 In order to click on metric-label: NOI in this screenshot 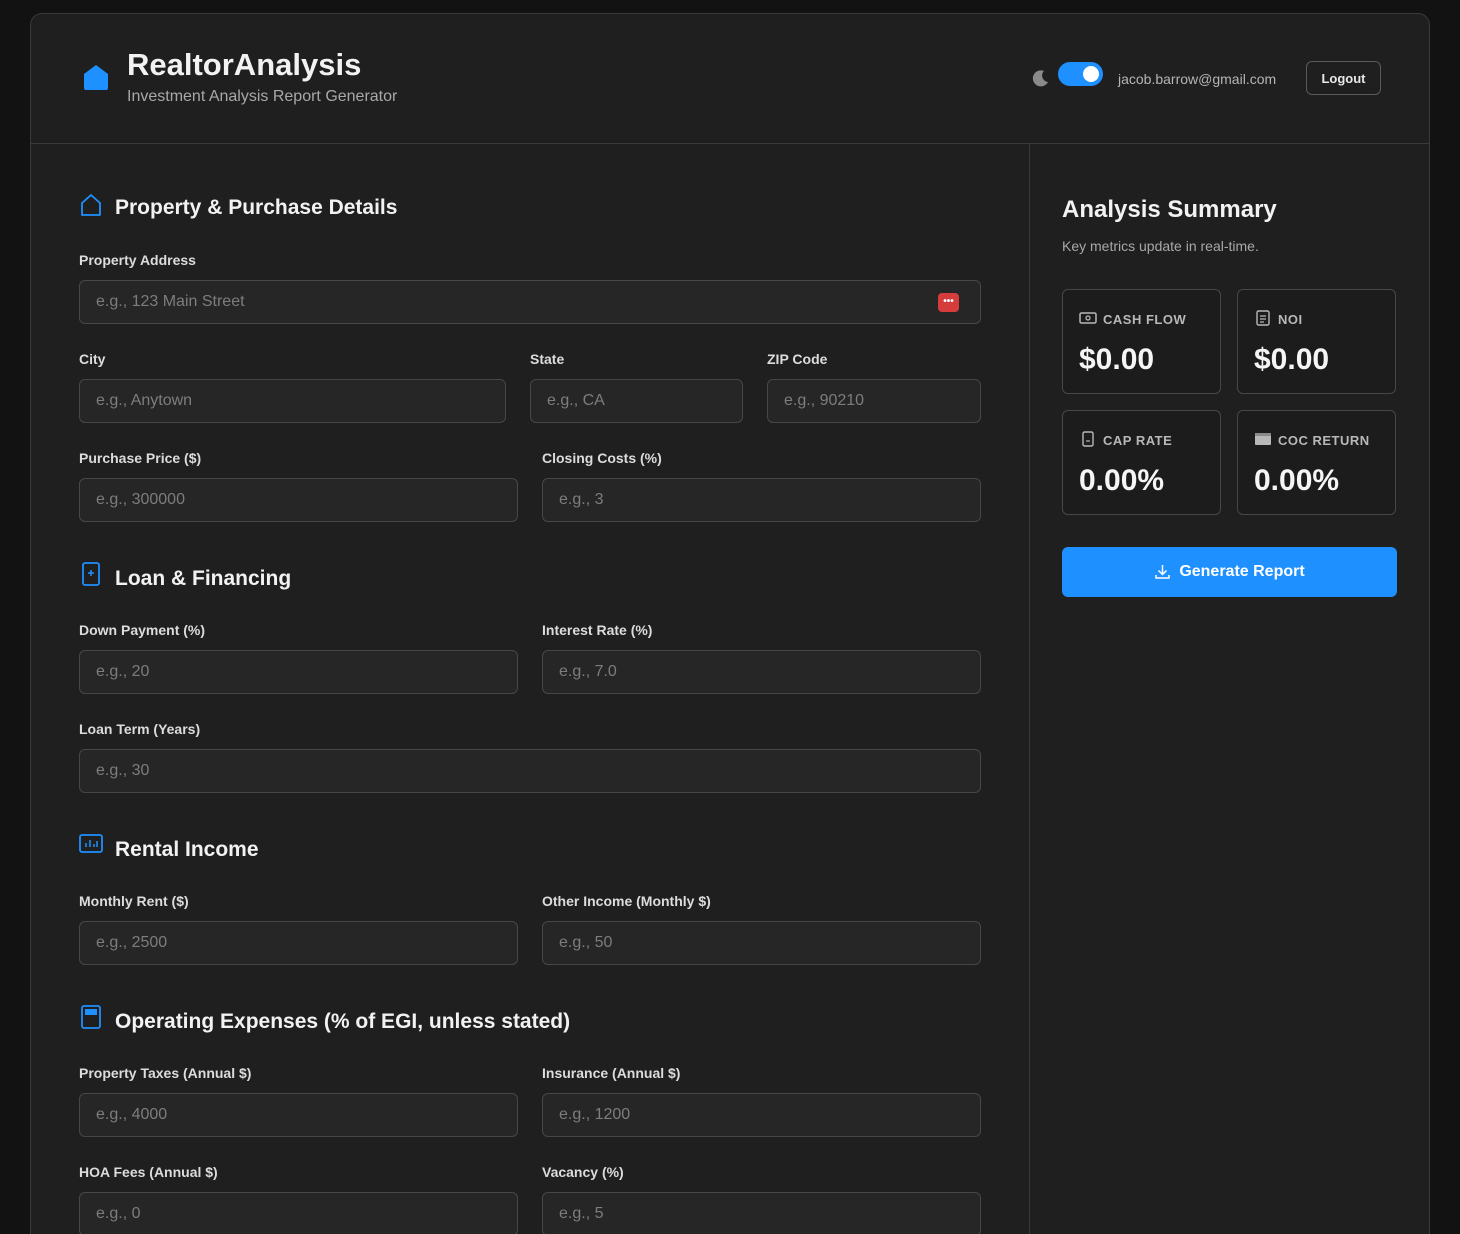, I will do `click(1290, 319)`.